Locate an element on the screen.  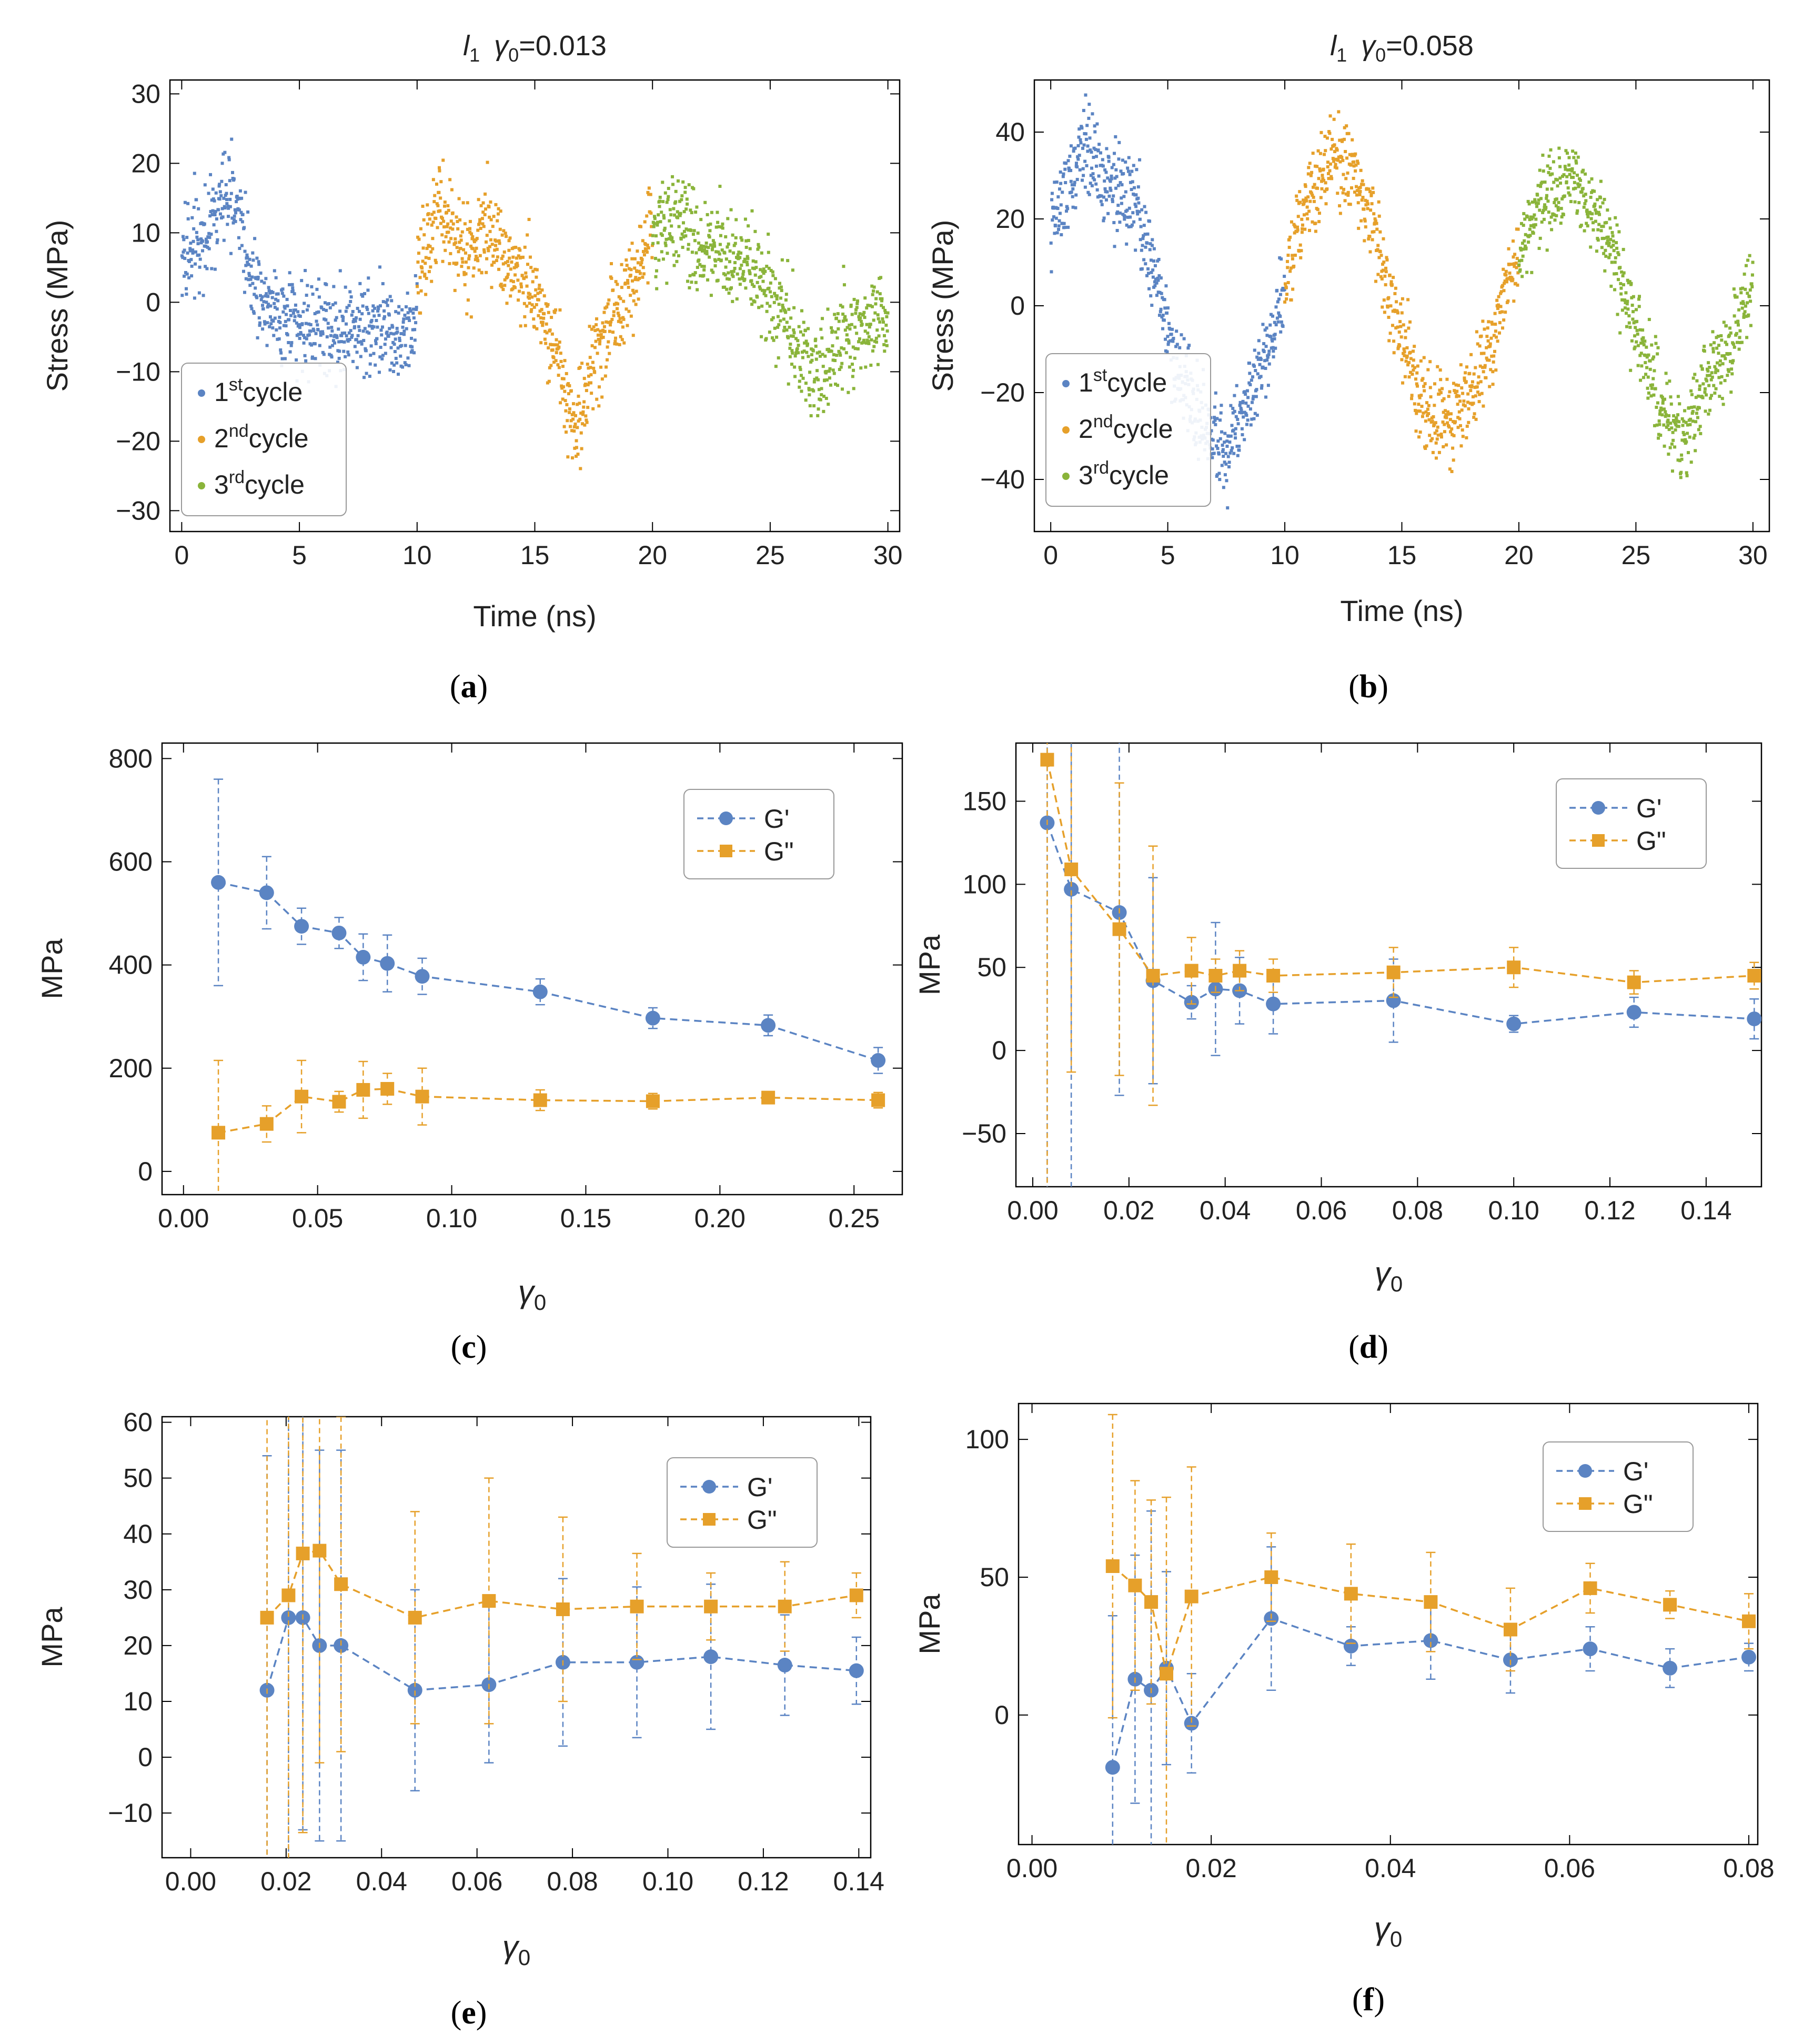
x-tick-label: 0.04 is located at coordinates (1390, 1868).